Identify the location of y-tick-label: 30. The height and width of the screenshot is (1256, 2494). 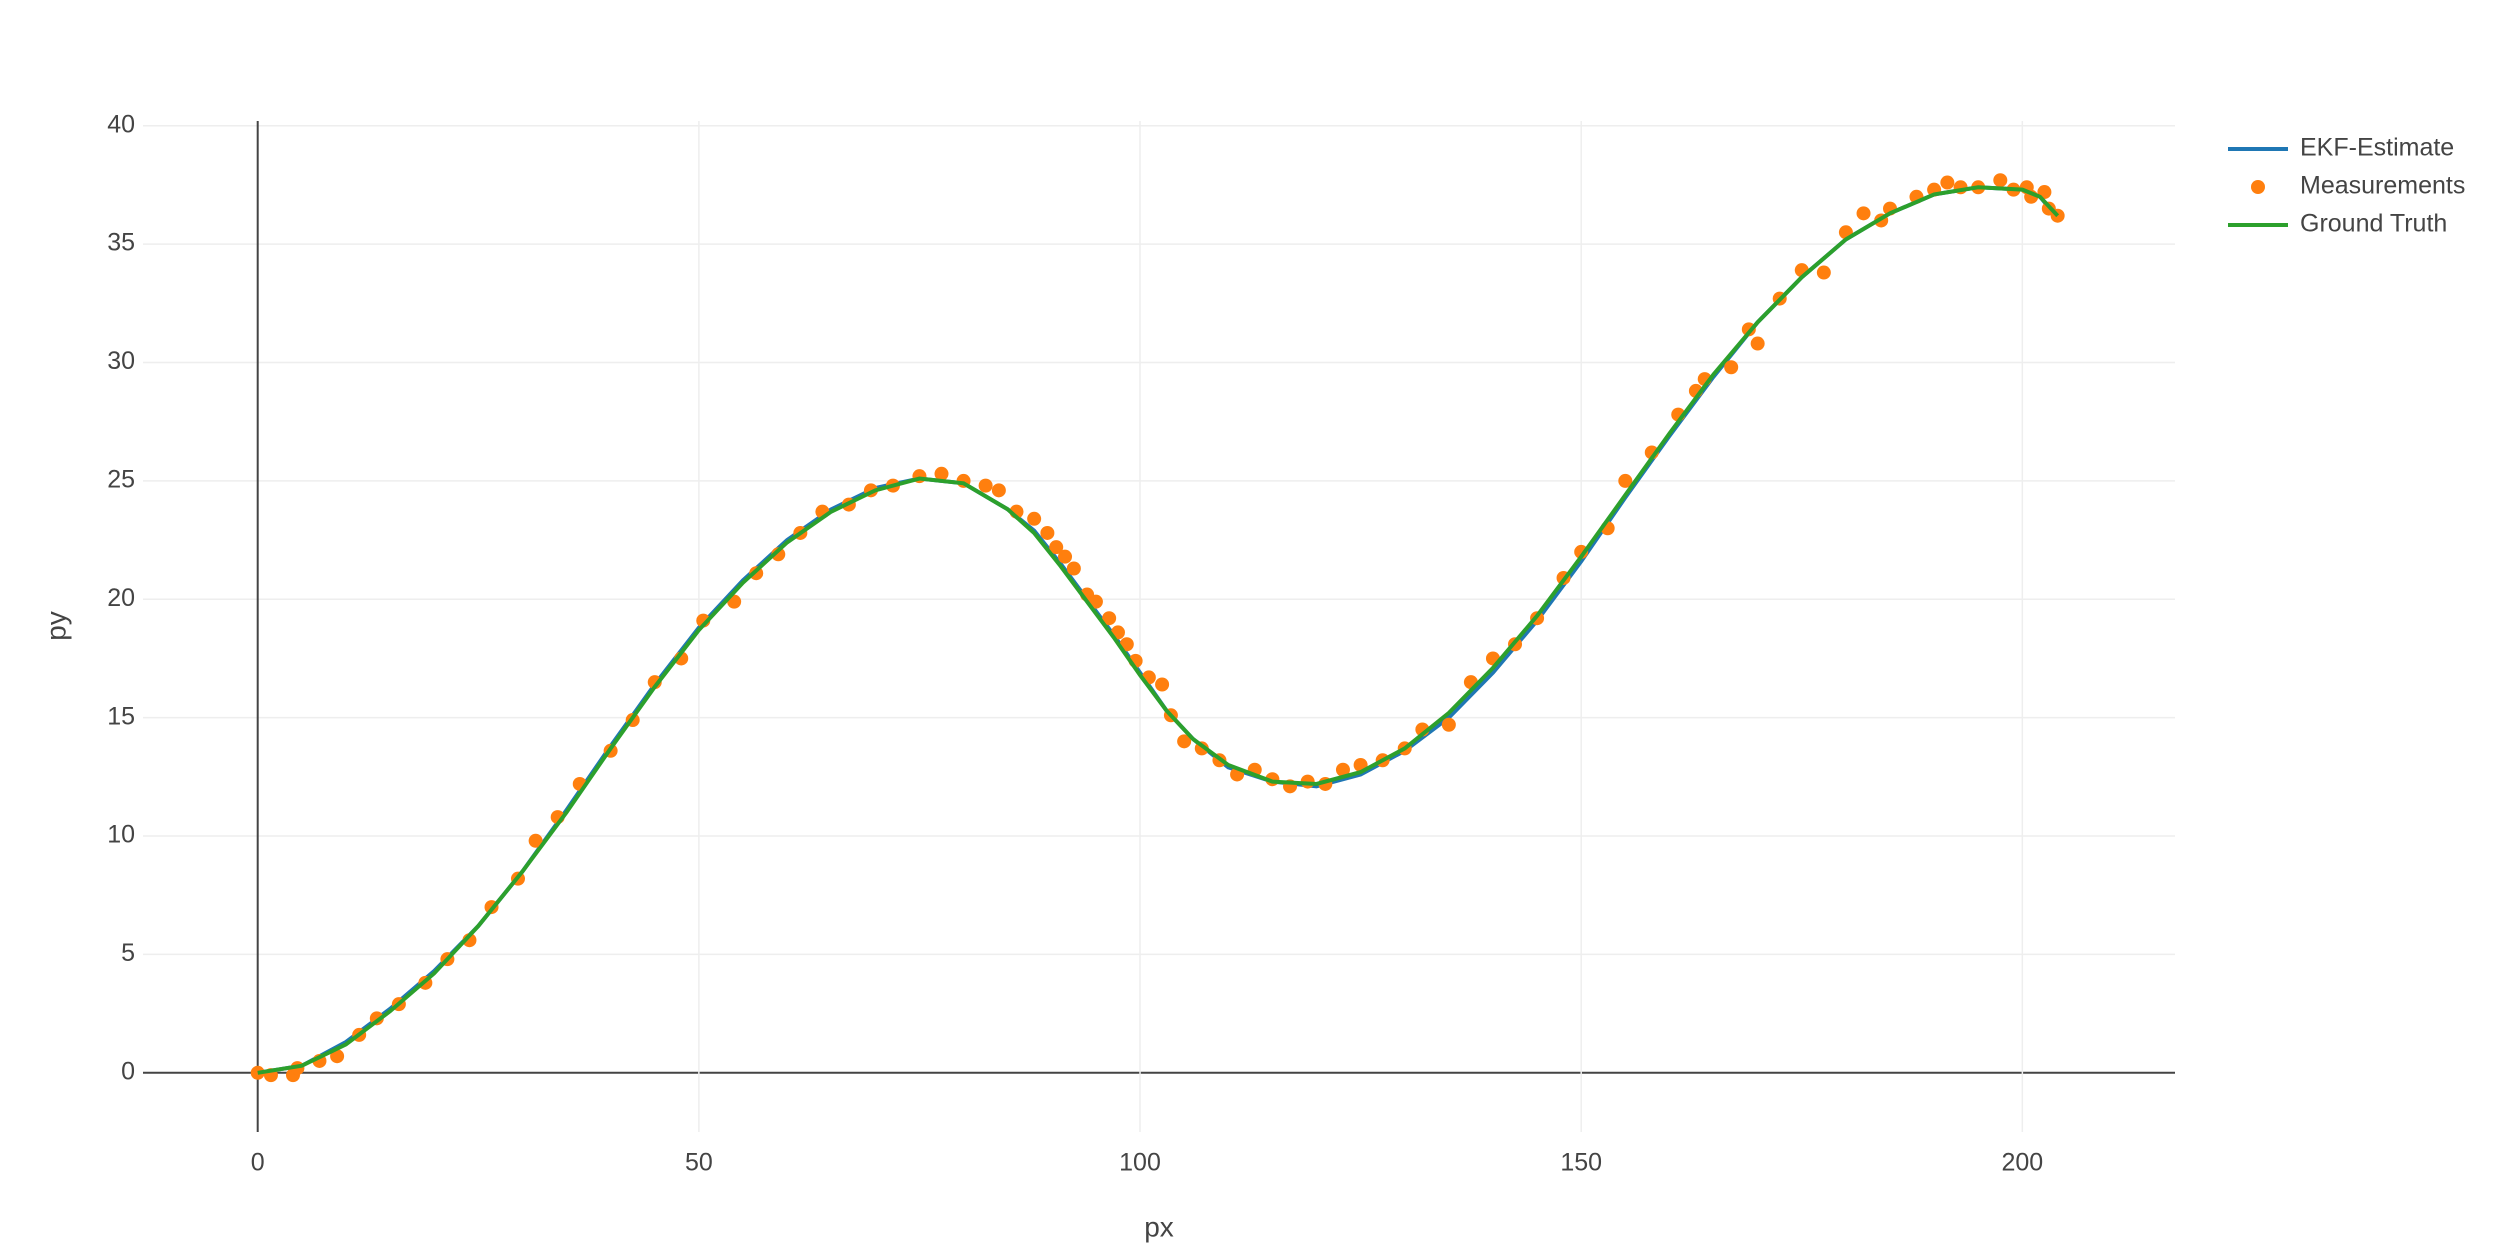
(121, 361).